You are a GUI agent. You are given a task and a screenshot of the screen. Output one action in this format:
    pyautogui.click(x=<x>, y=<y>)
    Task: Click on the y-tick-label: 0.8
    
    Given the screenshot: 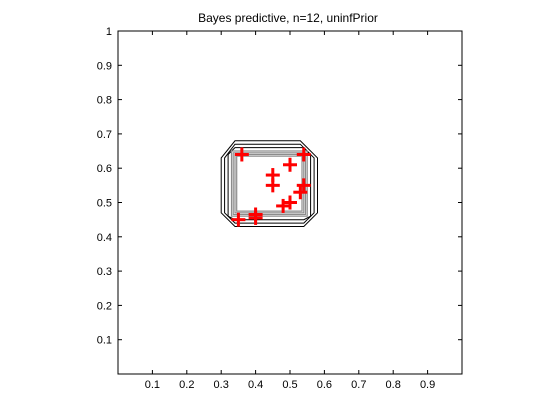 What is the action you would take?
    pyautogui.click(x=104, y=101)
    